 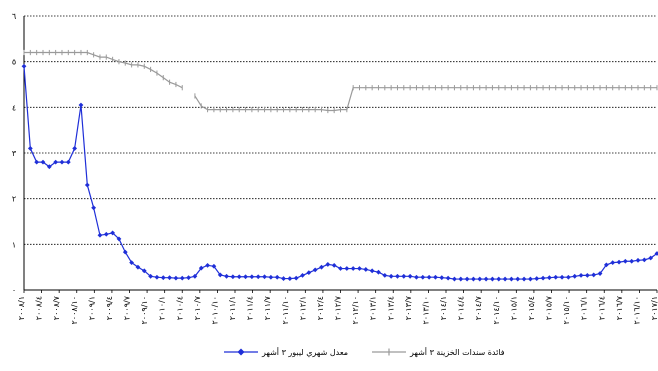 I want to click on x-tick-label: ٢٠١٦/١, so click(x=584, y=308).